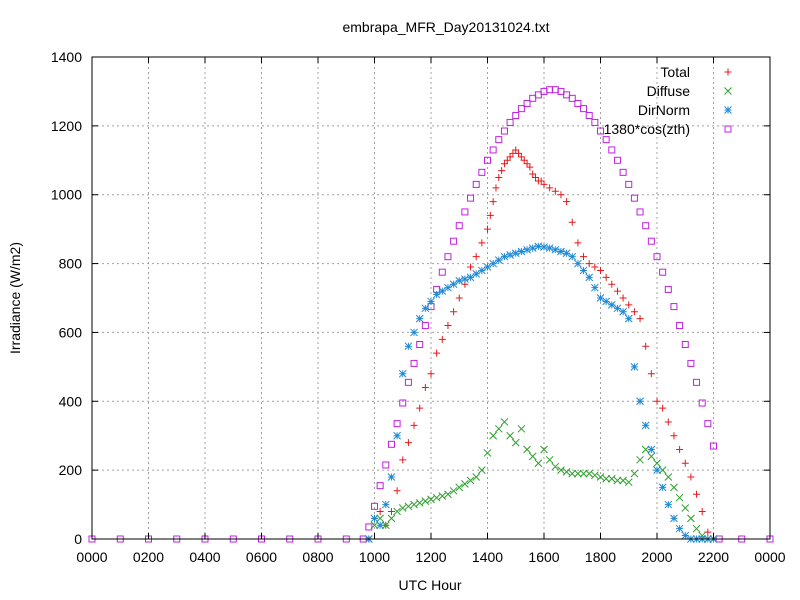 This screenshot has height=600, width=800. I want to click on y-tick-label: 1400, so click(66, 57).